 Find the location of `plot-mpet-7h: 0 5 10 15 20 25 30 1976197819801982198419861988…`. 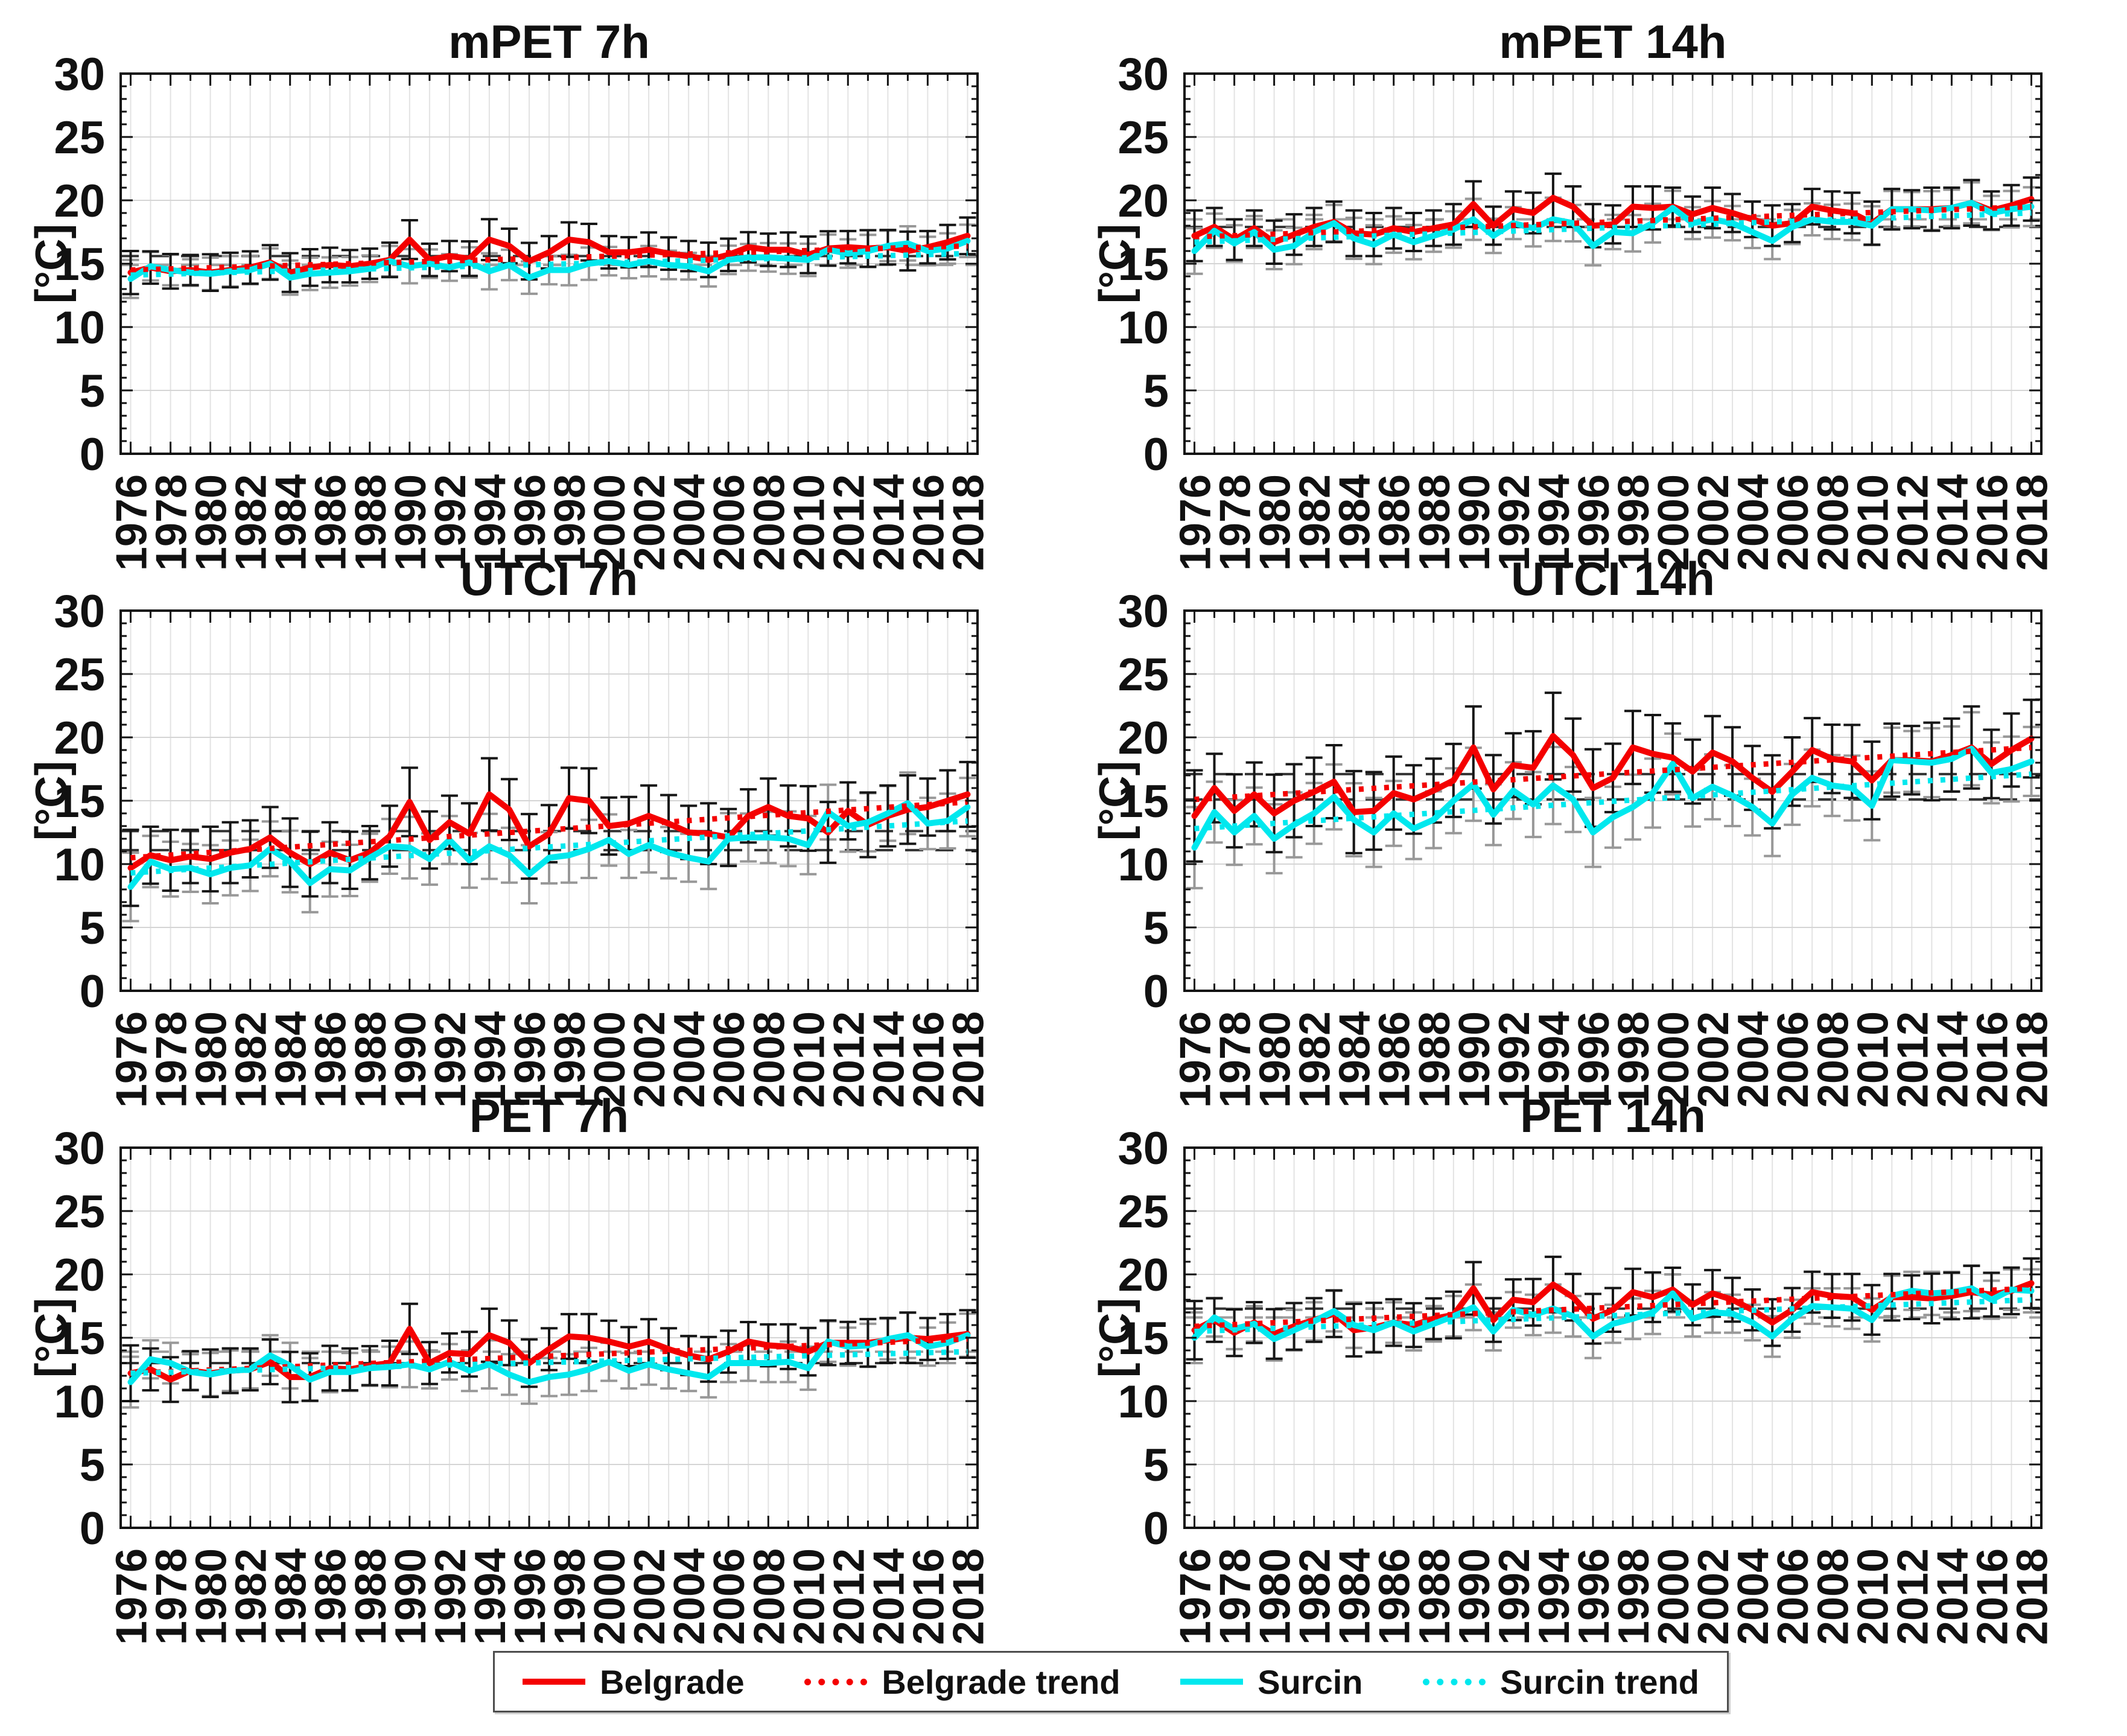

plot-mpet-7h: 0 5 10 15 20 25 30 1976197819801982198419861988… is located at coordinates (524, 310).